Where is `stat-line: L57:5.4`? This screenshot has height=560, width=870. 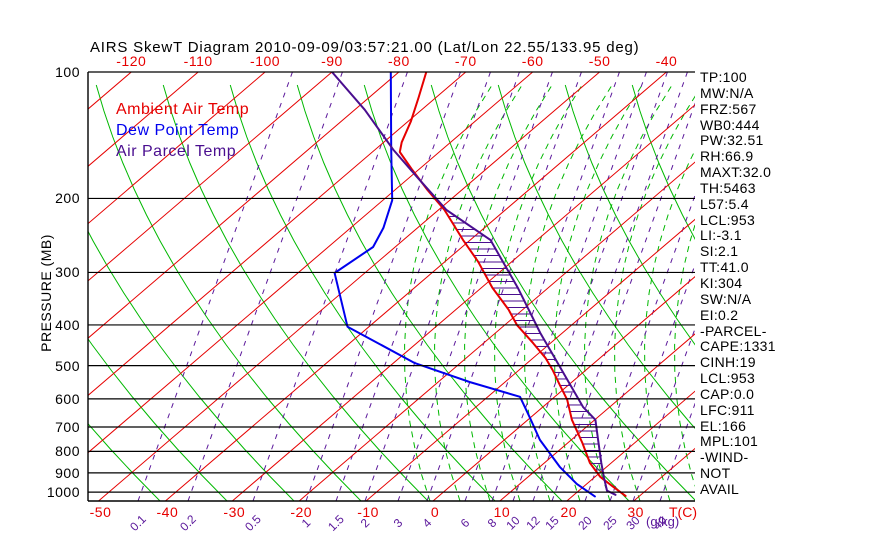 stat-line: L57:5.4 is located at coordinates (724, 203).